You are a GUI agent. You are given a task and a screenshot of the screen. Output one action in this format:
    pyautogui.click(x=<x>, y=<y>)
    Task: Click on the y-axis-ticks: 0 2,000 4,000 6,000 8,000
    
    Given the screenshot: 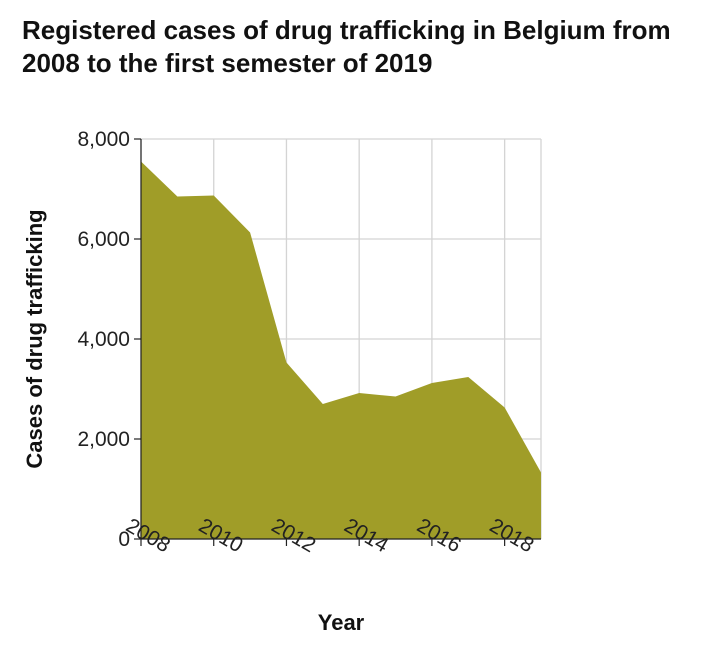 What is the action you would take?
    pyautogui.click(x=109, y=339)
    